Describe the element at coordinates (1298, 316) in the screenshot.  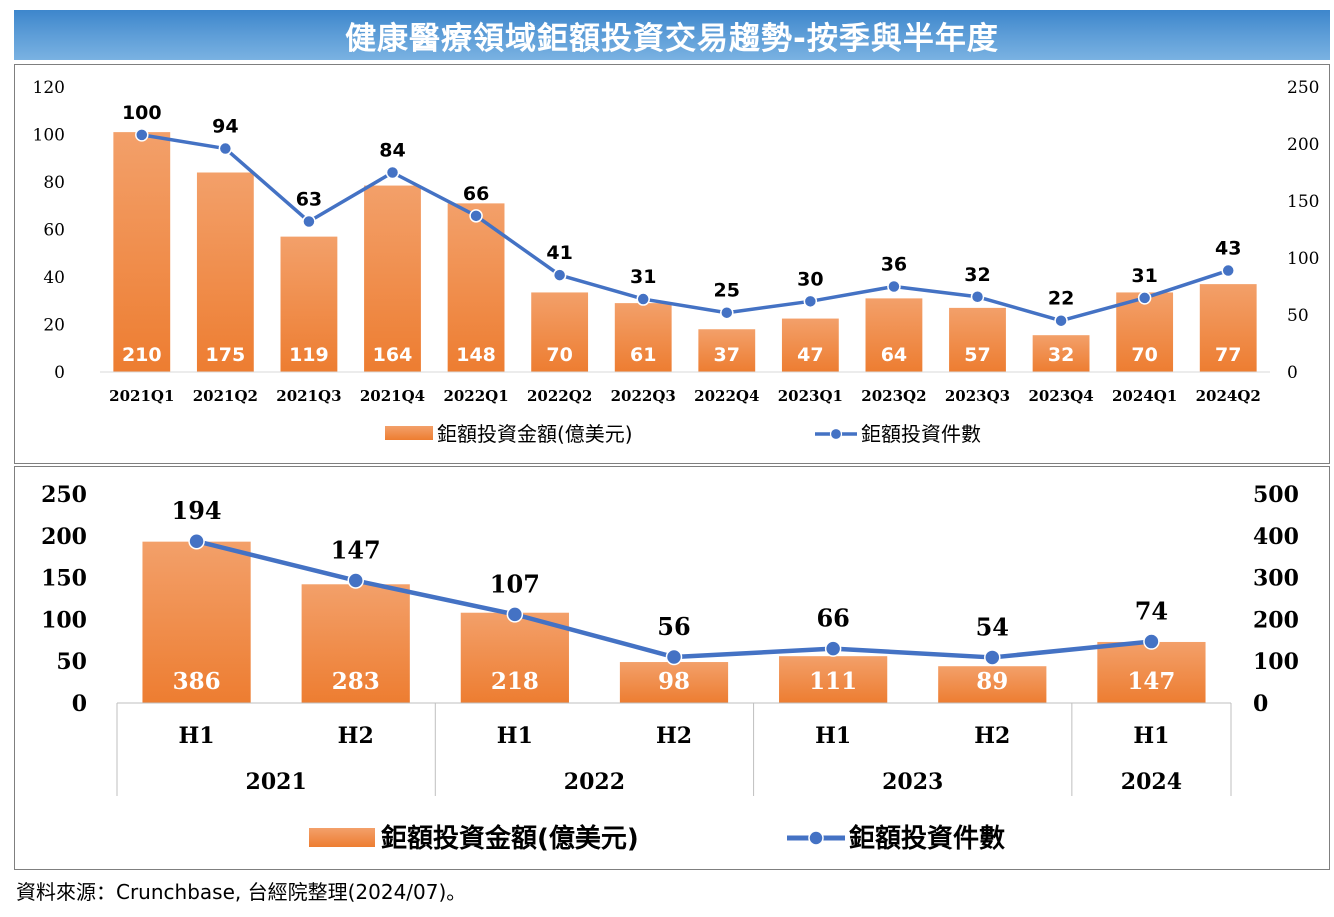
I see `right-axis-tick: 50` at that location.